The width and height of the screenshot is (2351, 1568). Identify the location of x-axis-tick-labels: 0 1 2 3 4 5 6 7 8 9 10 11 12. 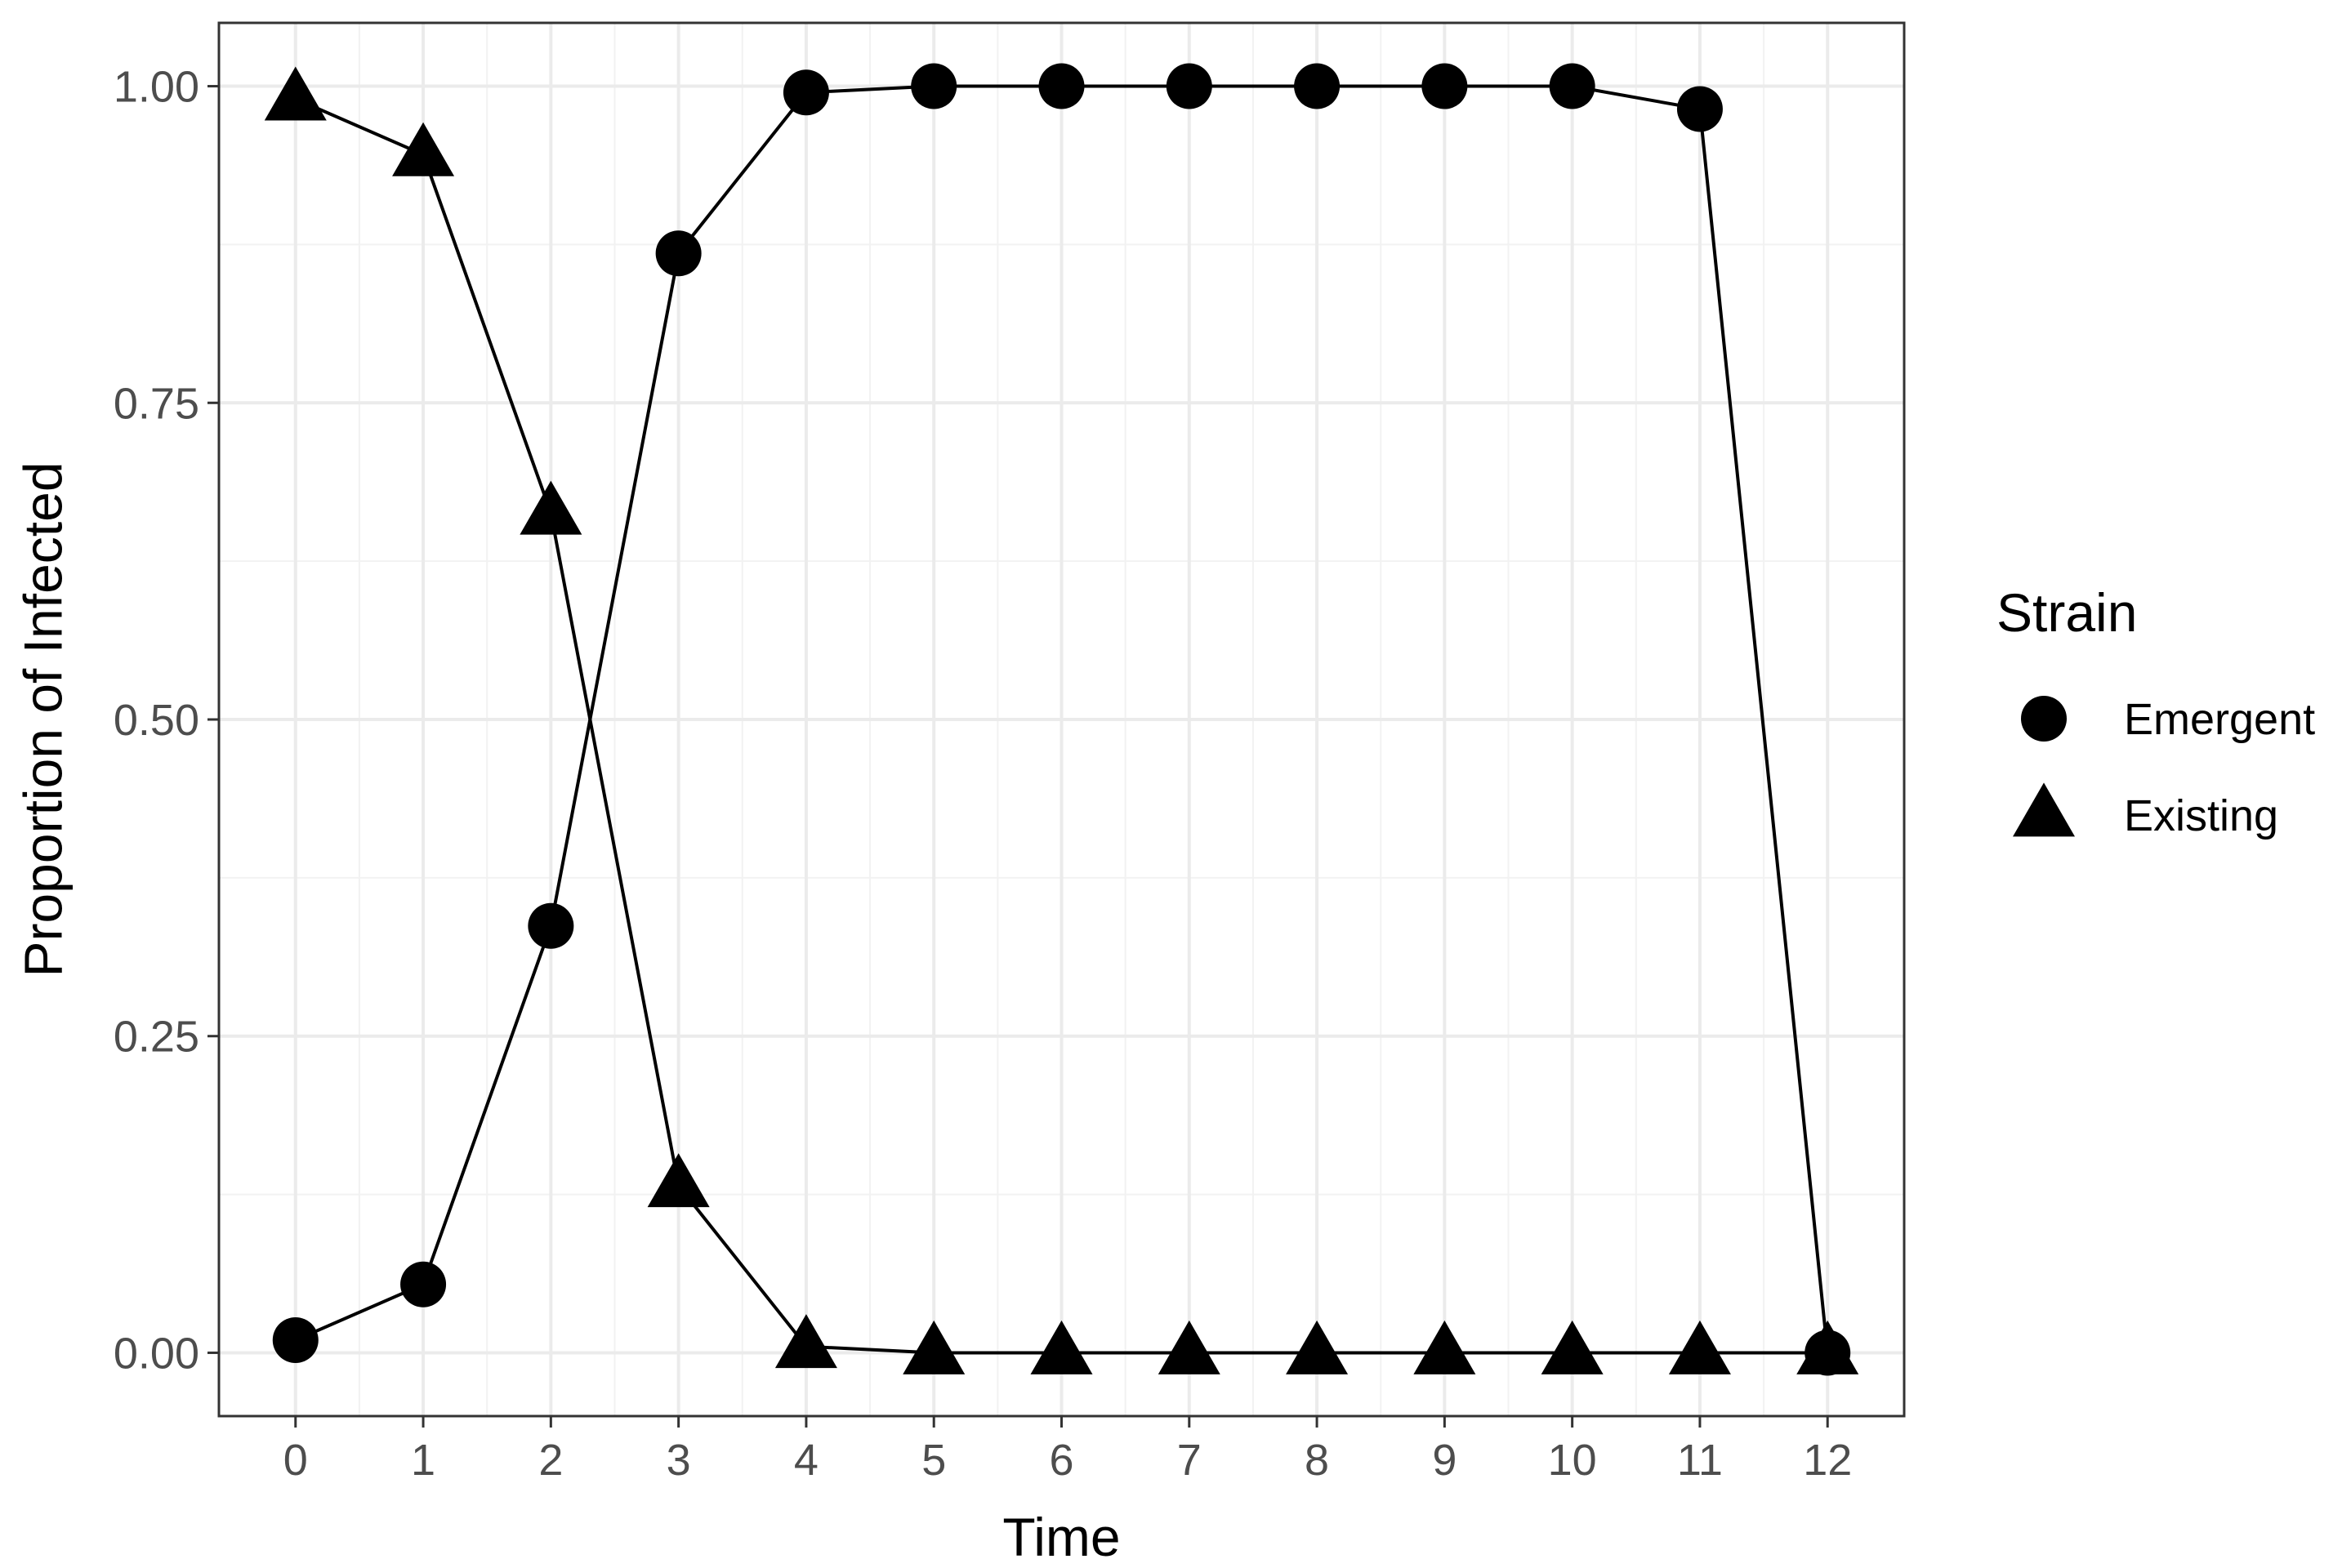
(1068, 1460).